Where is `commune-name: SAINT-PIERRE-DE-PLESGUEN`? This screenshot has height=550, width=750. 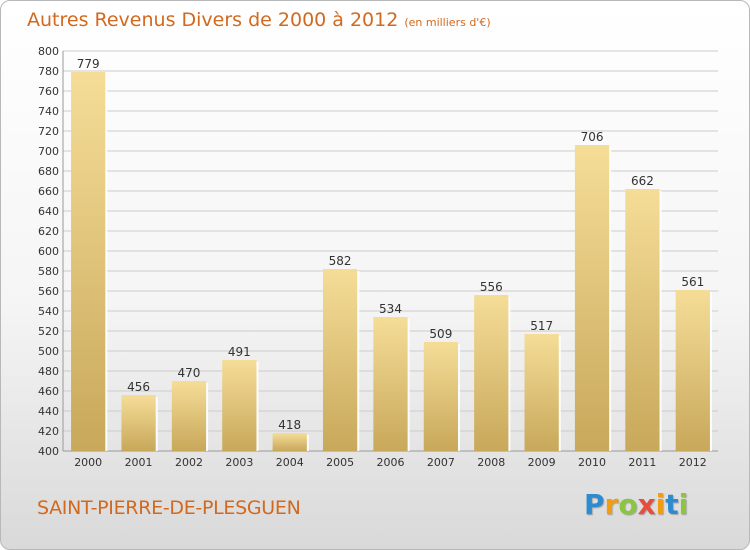
commune-name: SAINT-PIERRE-DE-PLESGUEN is located at coordinates (169, 508).